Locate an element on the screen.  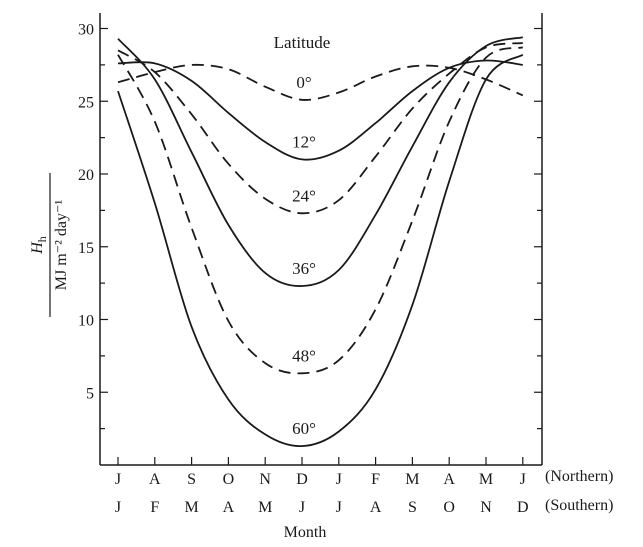
month-northern-label: S is located at coordinates (191, 479).